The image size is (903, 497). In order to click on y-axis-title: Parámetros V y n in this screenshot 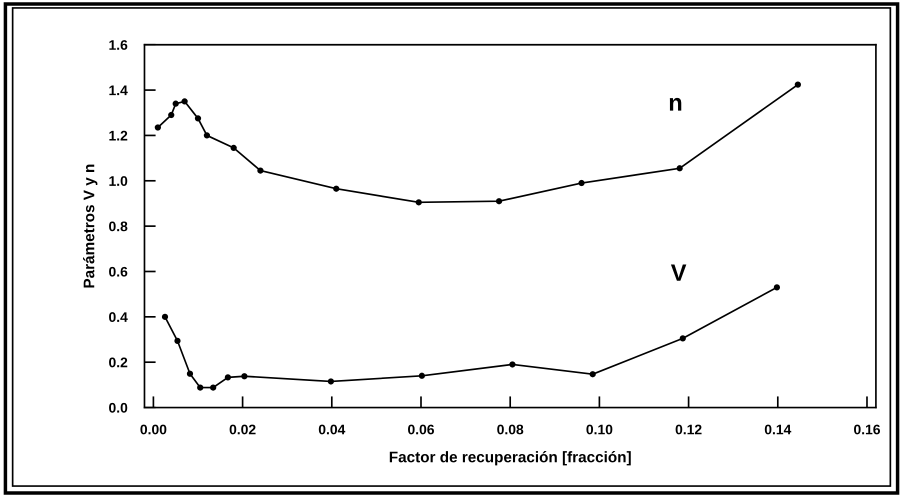, I will do `click(90, 226)`.